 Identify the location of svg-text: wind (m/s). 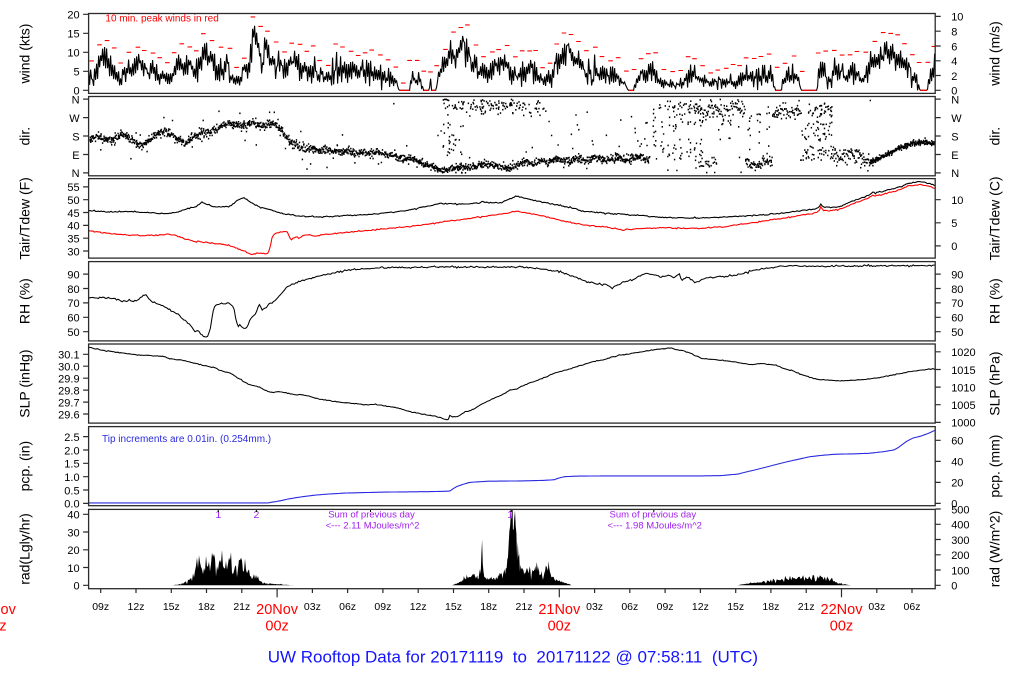
(995, 54).